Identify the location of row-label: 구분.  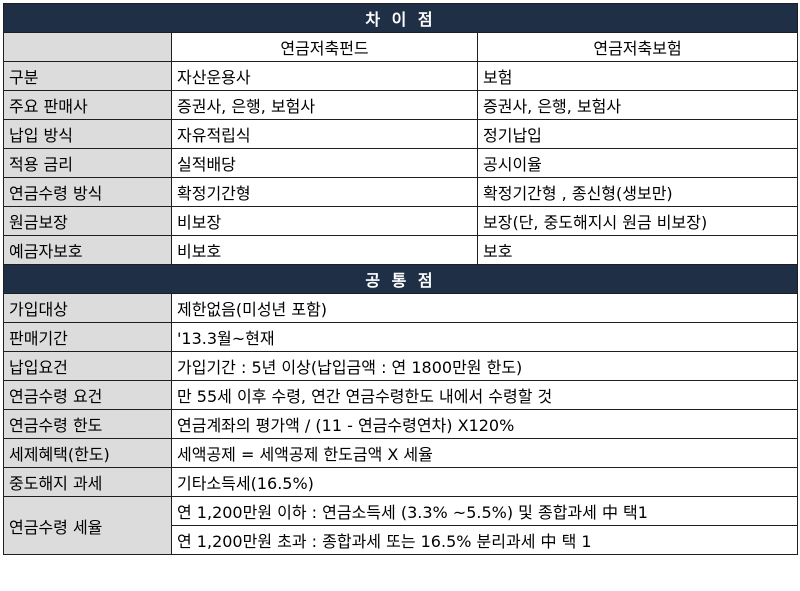
(87, 76).